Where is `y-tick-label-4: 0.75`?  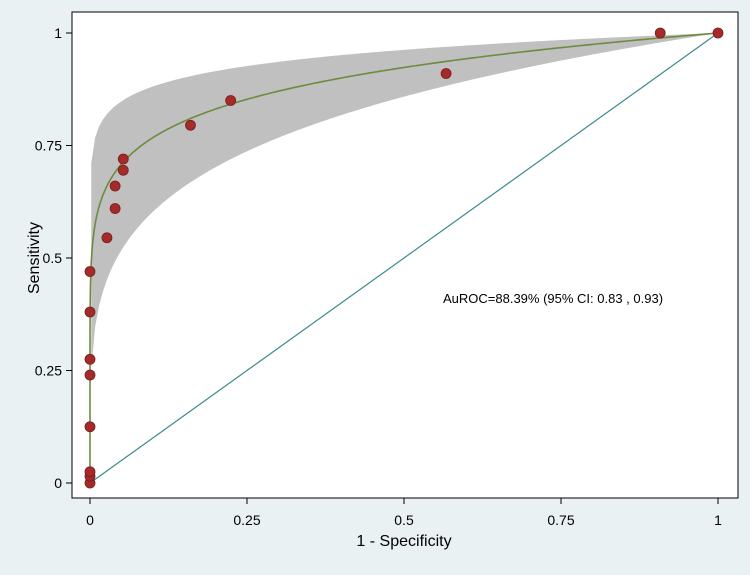
y-tick-label-4: 0.75 is located at coordinates (48, 146).